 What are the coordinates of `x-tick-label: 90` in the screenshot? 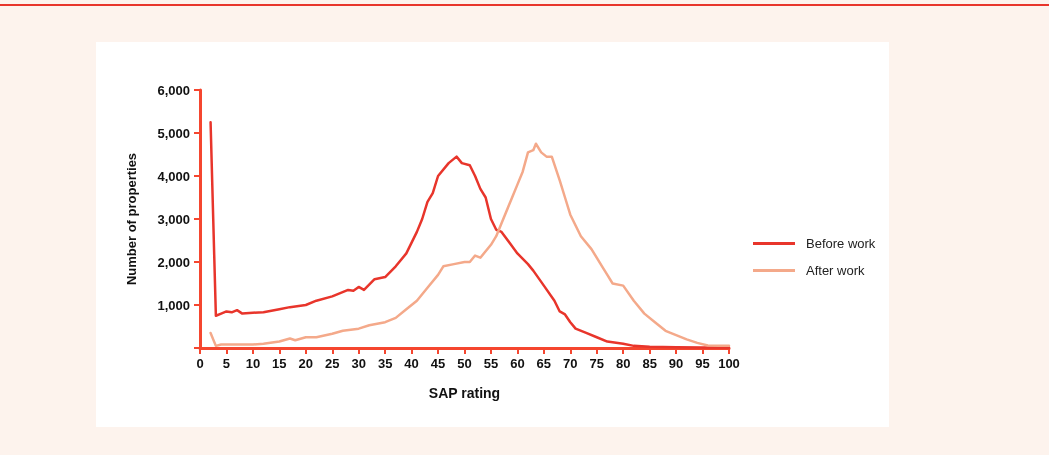 It's located at (676, 363).